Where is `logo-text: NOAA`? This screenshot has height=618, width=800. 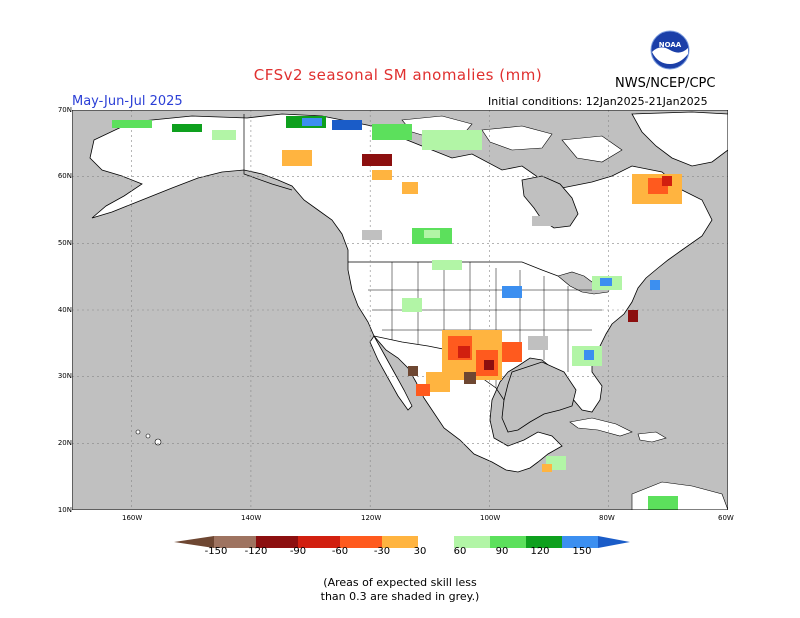 logo-text: NOAA is located at coordinates (670, 45).